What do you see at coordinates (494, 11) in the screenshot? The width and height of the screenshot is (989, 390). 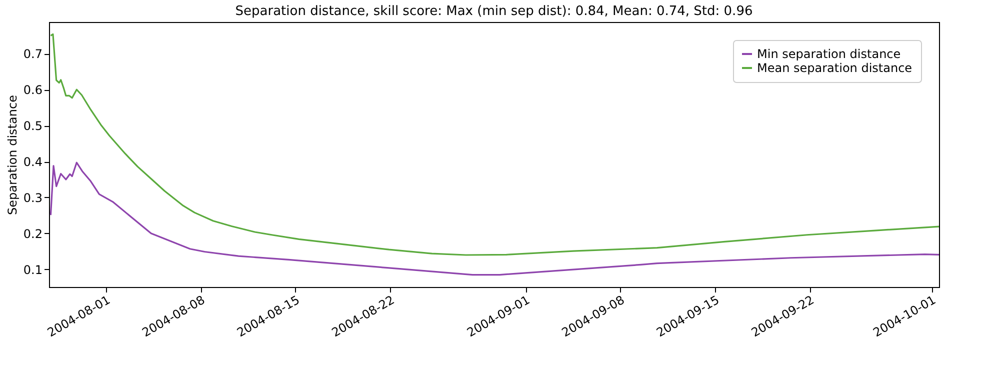 I see `chart-title: Separation distance, skill score: Max (min sep dist): 0.84, Mean: 0.74, Std: 0.96` at bounding box center [494, 11].